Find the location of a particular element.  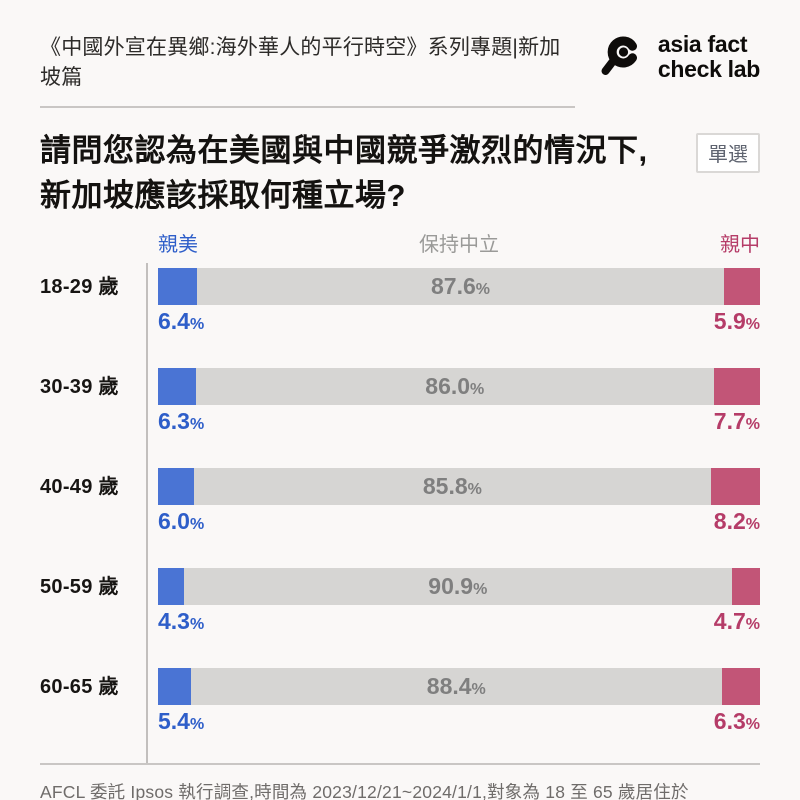

stacked-bar: 88.4% is located at coordinates (459, 686).